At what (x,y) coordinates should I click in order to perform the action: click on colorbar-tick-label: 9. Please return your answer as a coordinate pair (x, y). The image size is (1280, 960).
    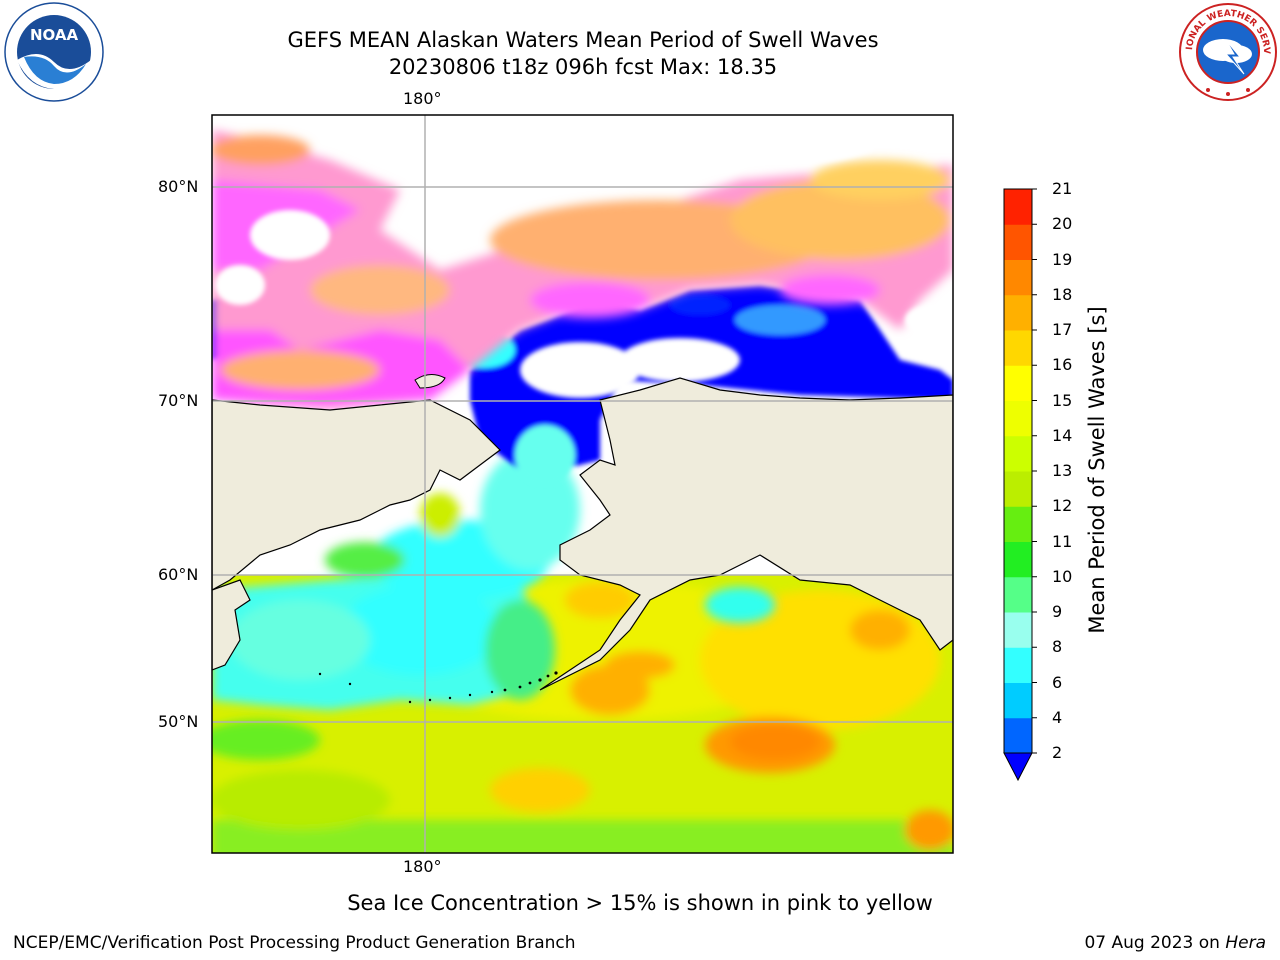
    Looking at the image, I should click on (1057, 611).